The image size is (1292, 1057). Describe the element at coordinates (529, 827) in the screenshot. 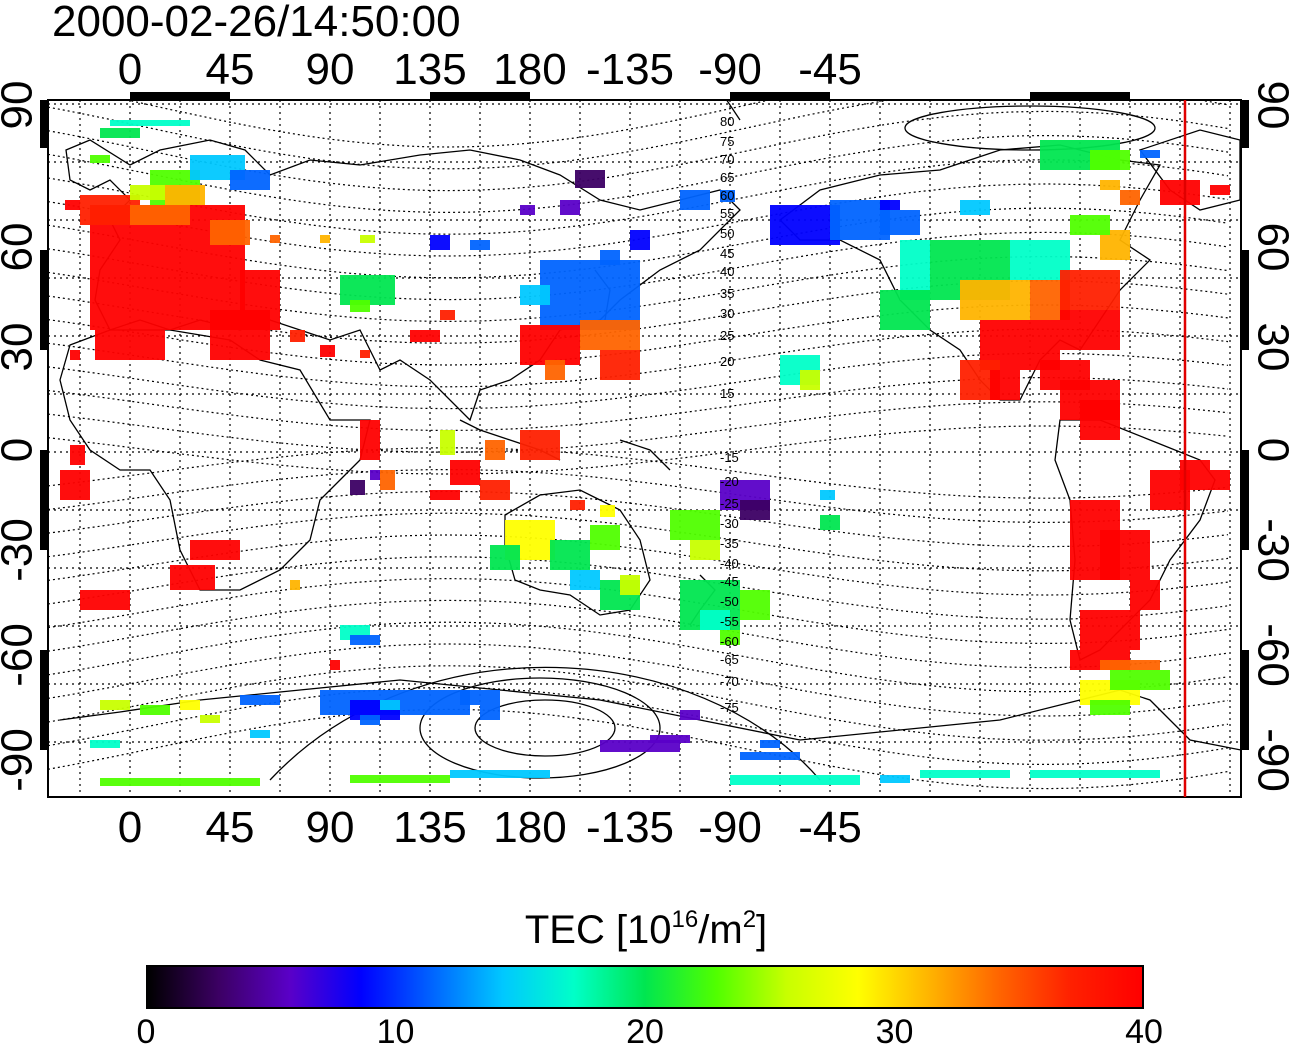

I see `bottom-lon-tick: 180` at that location.